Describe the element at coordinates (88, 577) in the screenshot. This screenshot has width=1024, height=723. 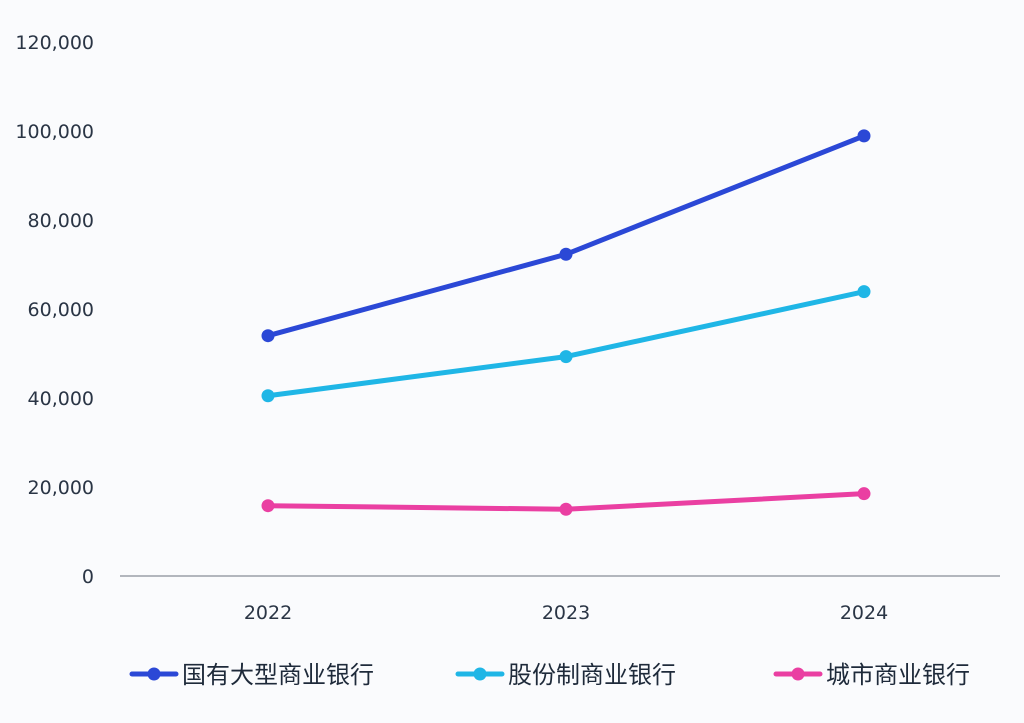
I see `y-tick-label: 0` at that location.